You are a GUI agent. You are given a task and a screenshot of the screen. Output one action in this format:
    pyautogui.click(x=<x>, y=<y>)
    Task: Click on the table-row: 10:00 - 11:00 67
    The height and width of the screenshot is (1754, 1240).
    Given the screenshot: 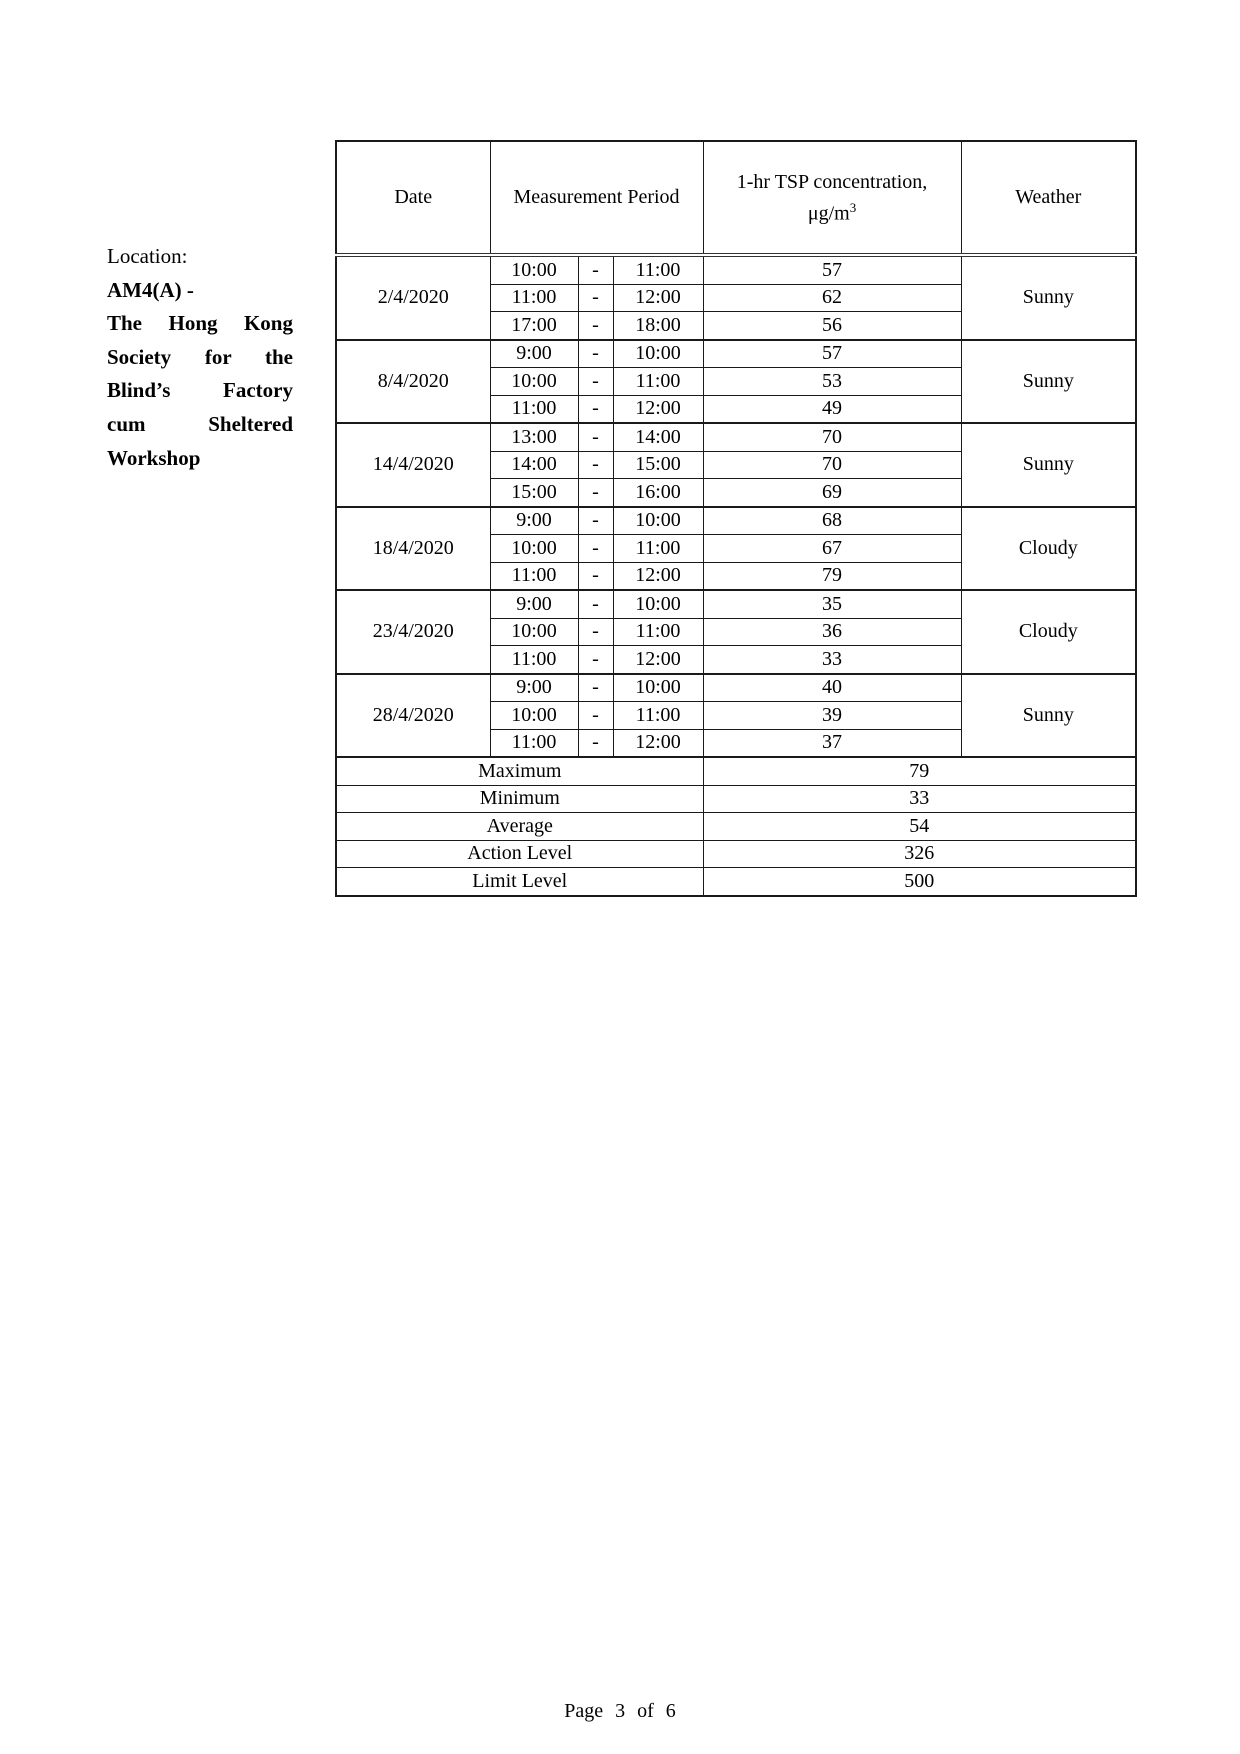 What is the action you would take?
    pyautogui.click(x=736, y=548)
    